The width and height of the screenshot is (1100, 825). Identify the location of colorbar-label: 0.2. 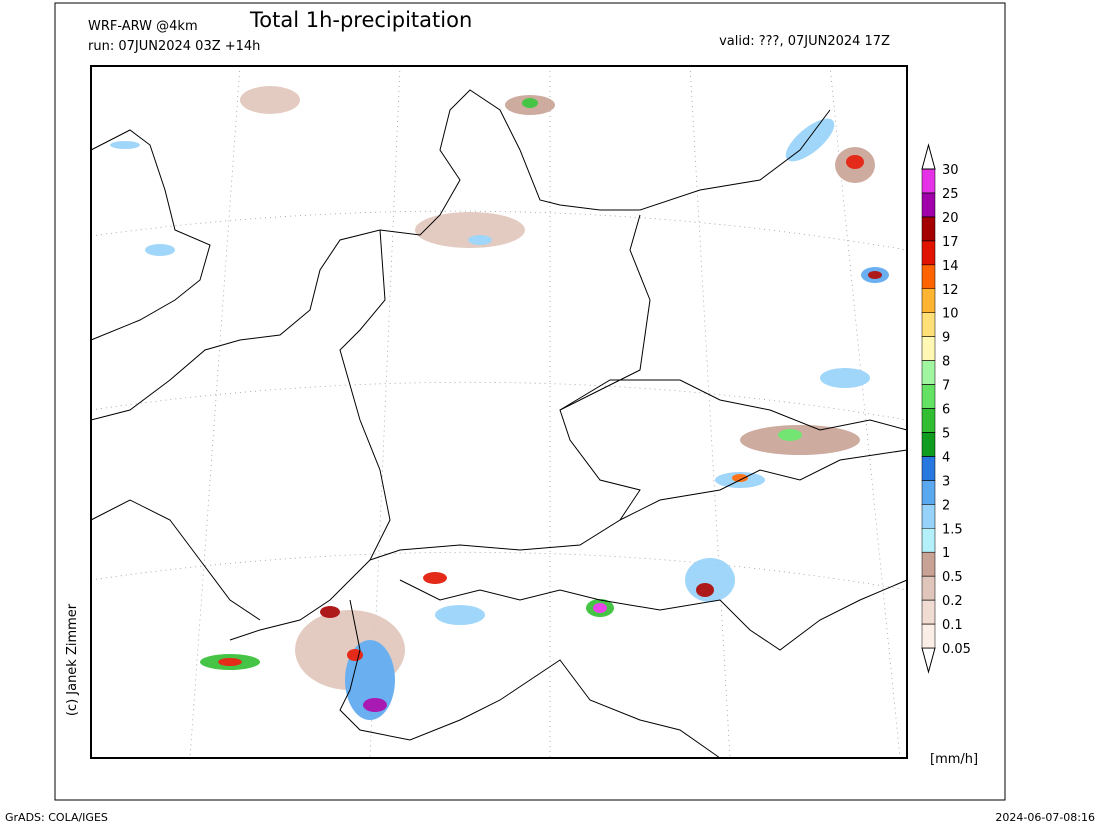
(952, 601).